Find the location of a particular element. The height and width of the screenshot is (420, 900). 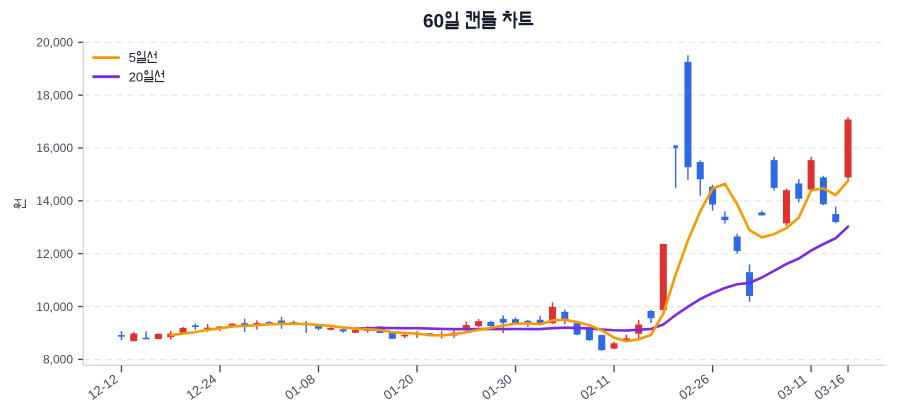

svg-text: 12-24 is located at coordinates (201, 387).